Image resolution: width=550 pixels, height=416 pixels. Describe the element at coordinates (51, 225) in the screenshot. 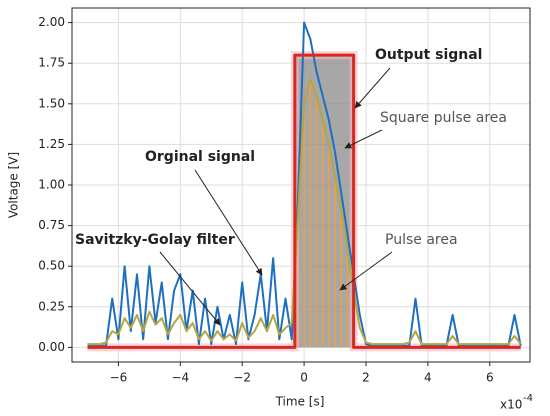

I see `y-tick-label: 0.75` at that location.